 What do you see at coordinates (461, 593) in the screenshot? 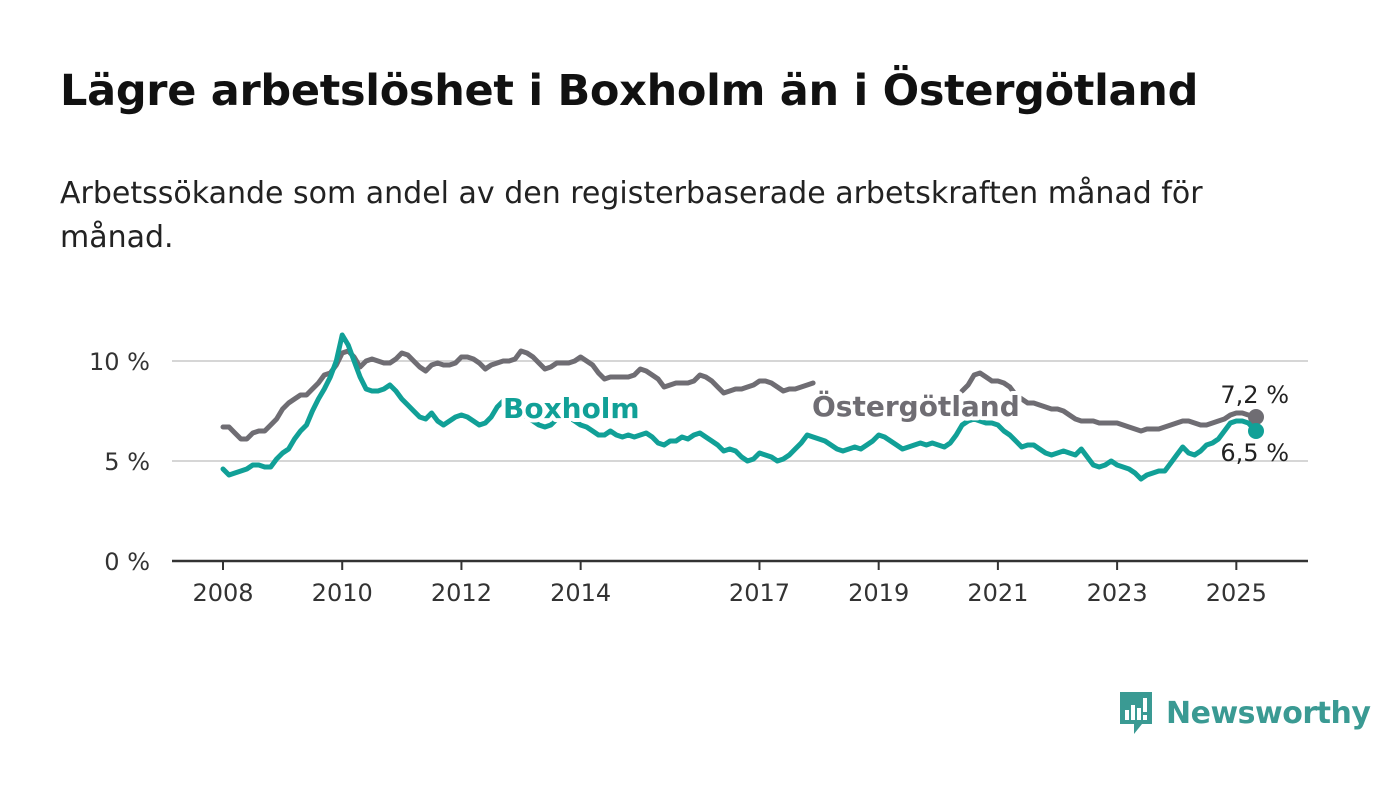
I see `x-tick-label: 2012` at bounding box center [461, 593].